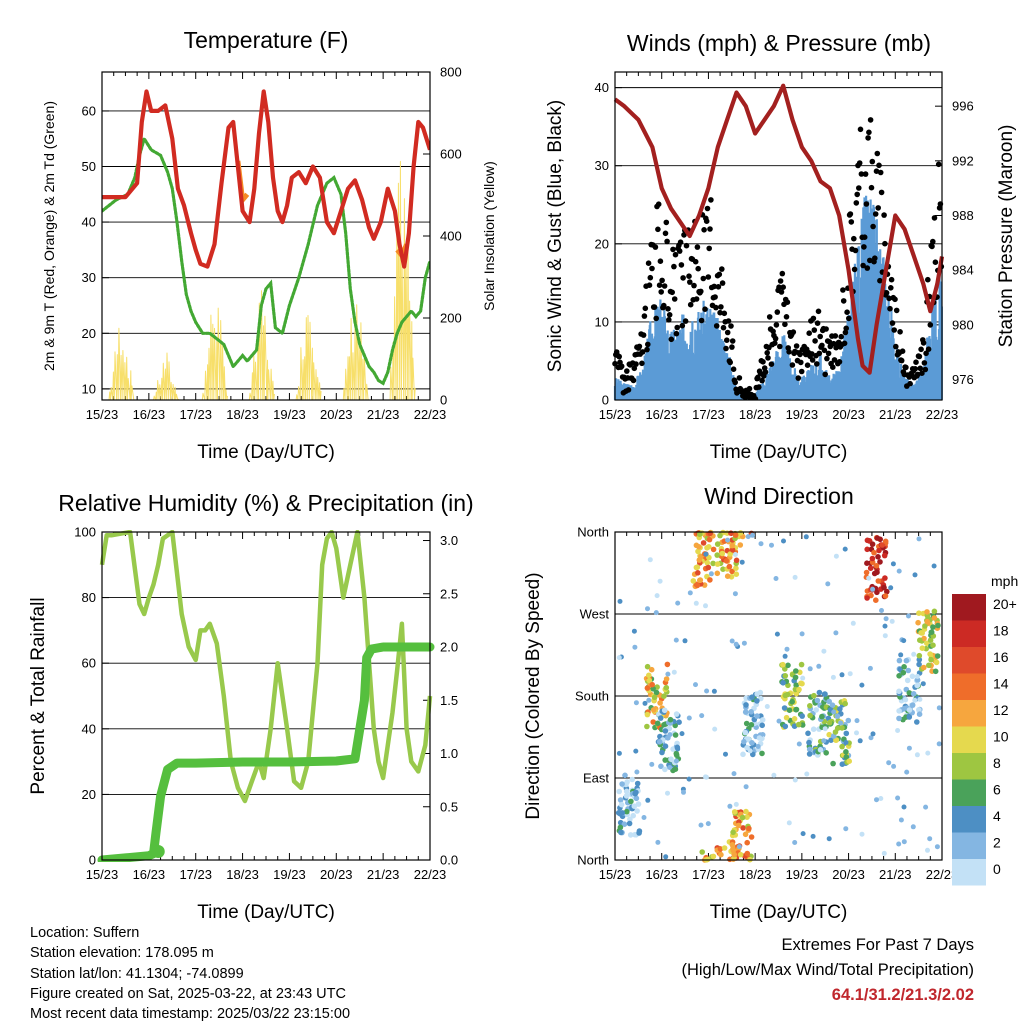  I want to click on legend-label: 0, so click(997, 869).